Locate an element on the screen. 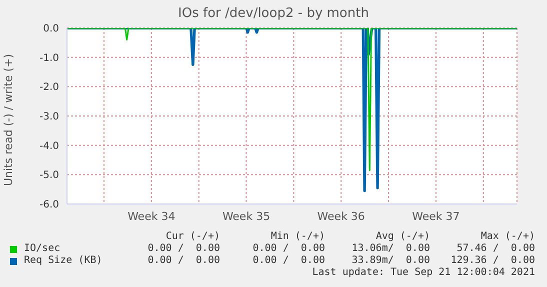 Image resolution: width=547 pixels, height=287 pixels. y-axis-title: Units read (-) / write (+) is located at coordinates (8, 120).